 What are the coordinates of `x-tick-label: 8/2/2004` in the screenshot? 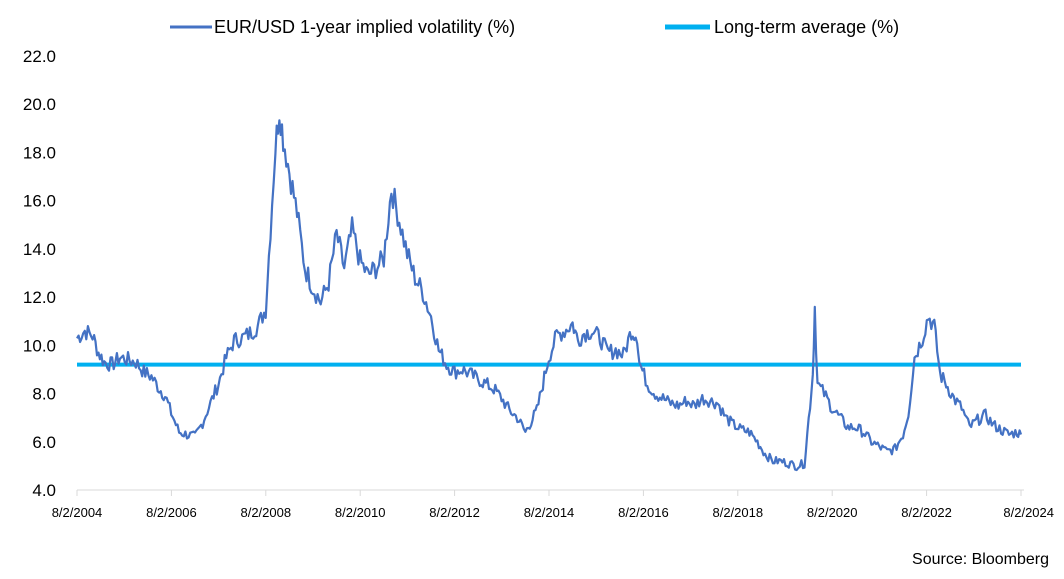 It's located at (77, 512).